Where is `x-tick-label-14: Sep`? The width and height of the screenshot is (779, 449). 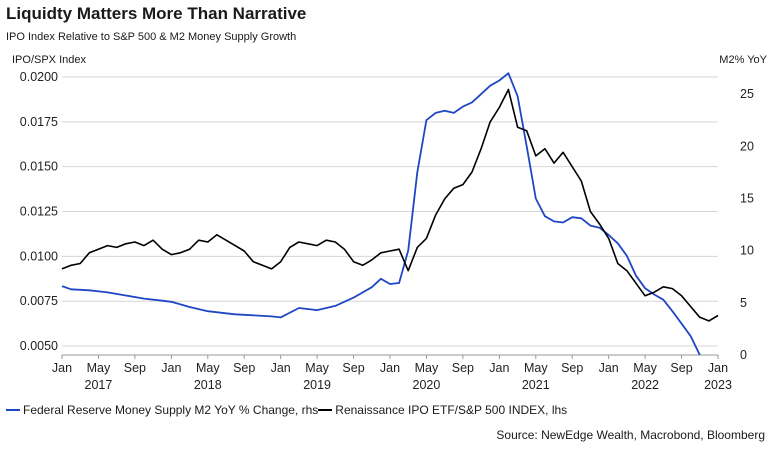 x-tick-label-14: Sep is located at coordinates (572, 368).